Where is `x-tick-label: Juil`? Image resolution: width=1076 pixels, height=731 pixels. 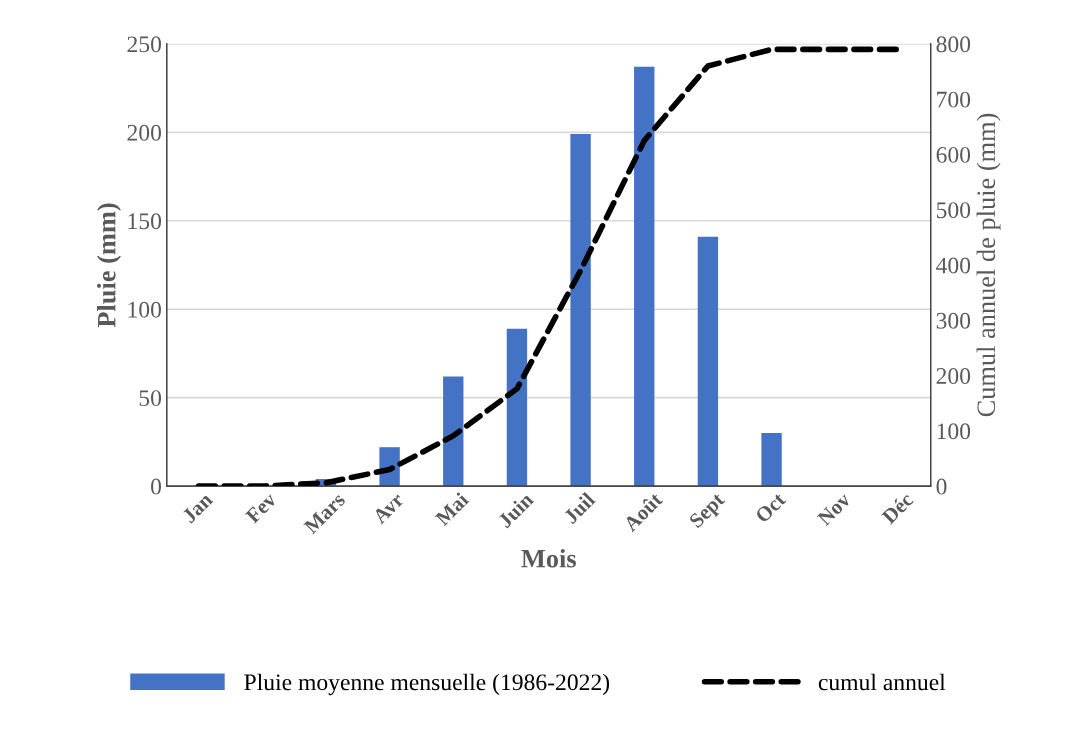 x-tick-label: Juil is located at coordinates (579, 508).